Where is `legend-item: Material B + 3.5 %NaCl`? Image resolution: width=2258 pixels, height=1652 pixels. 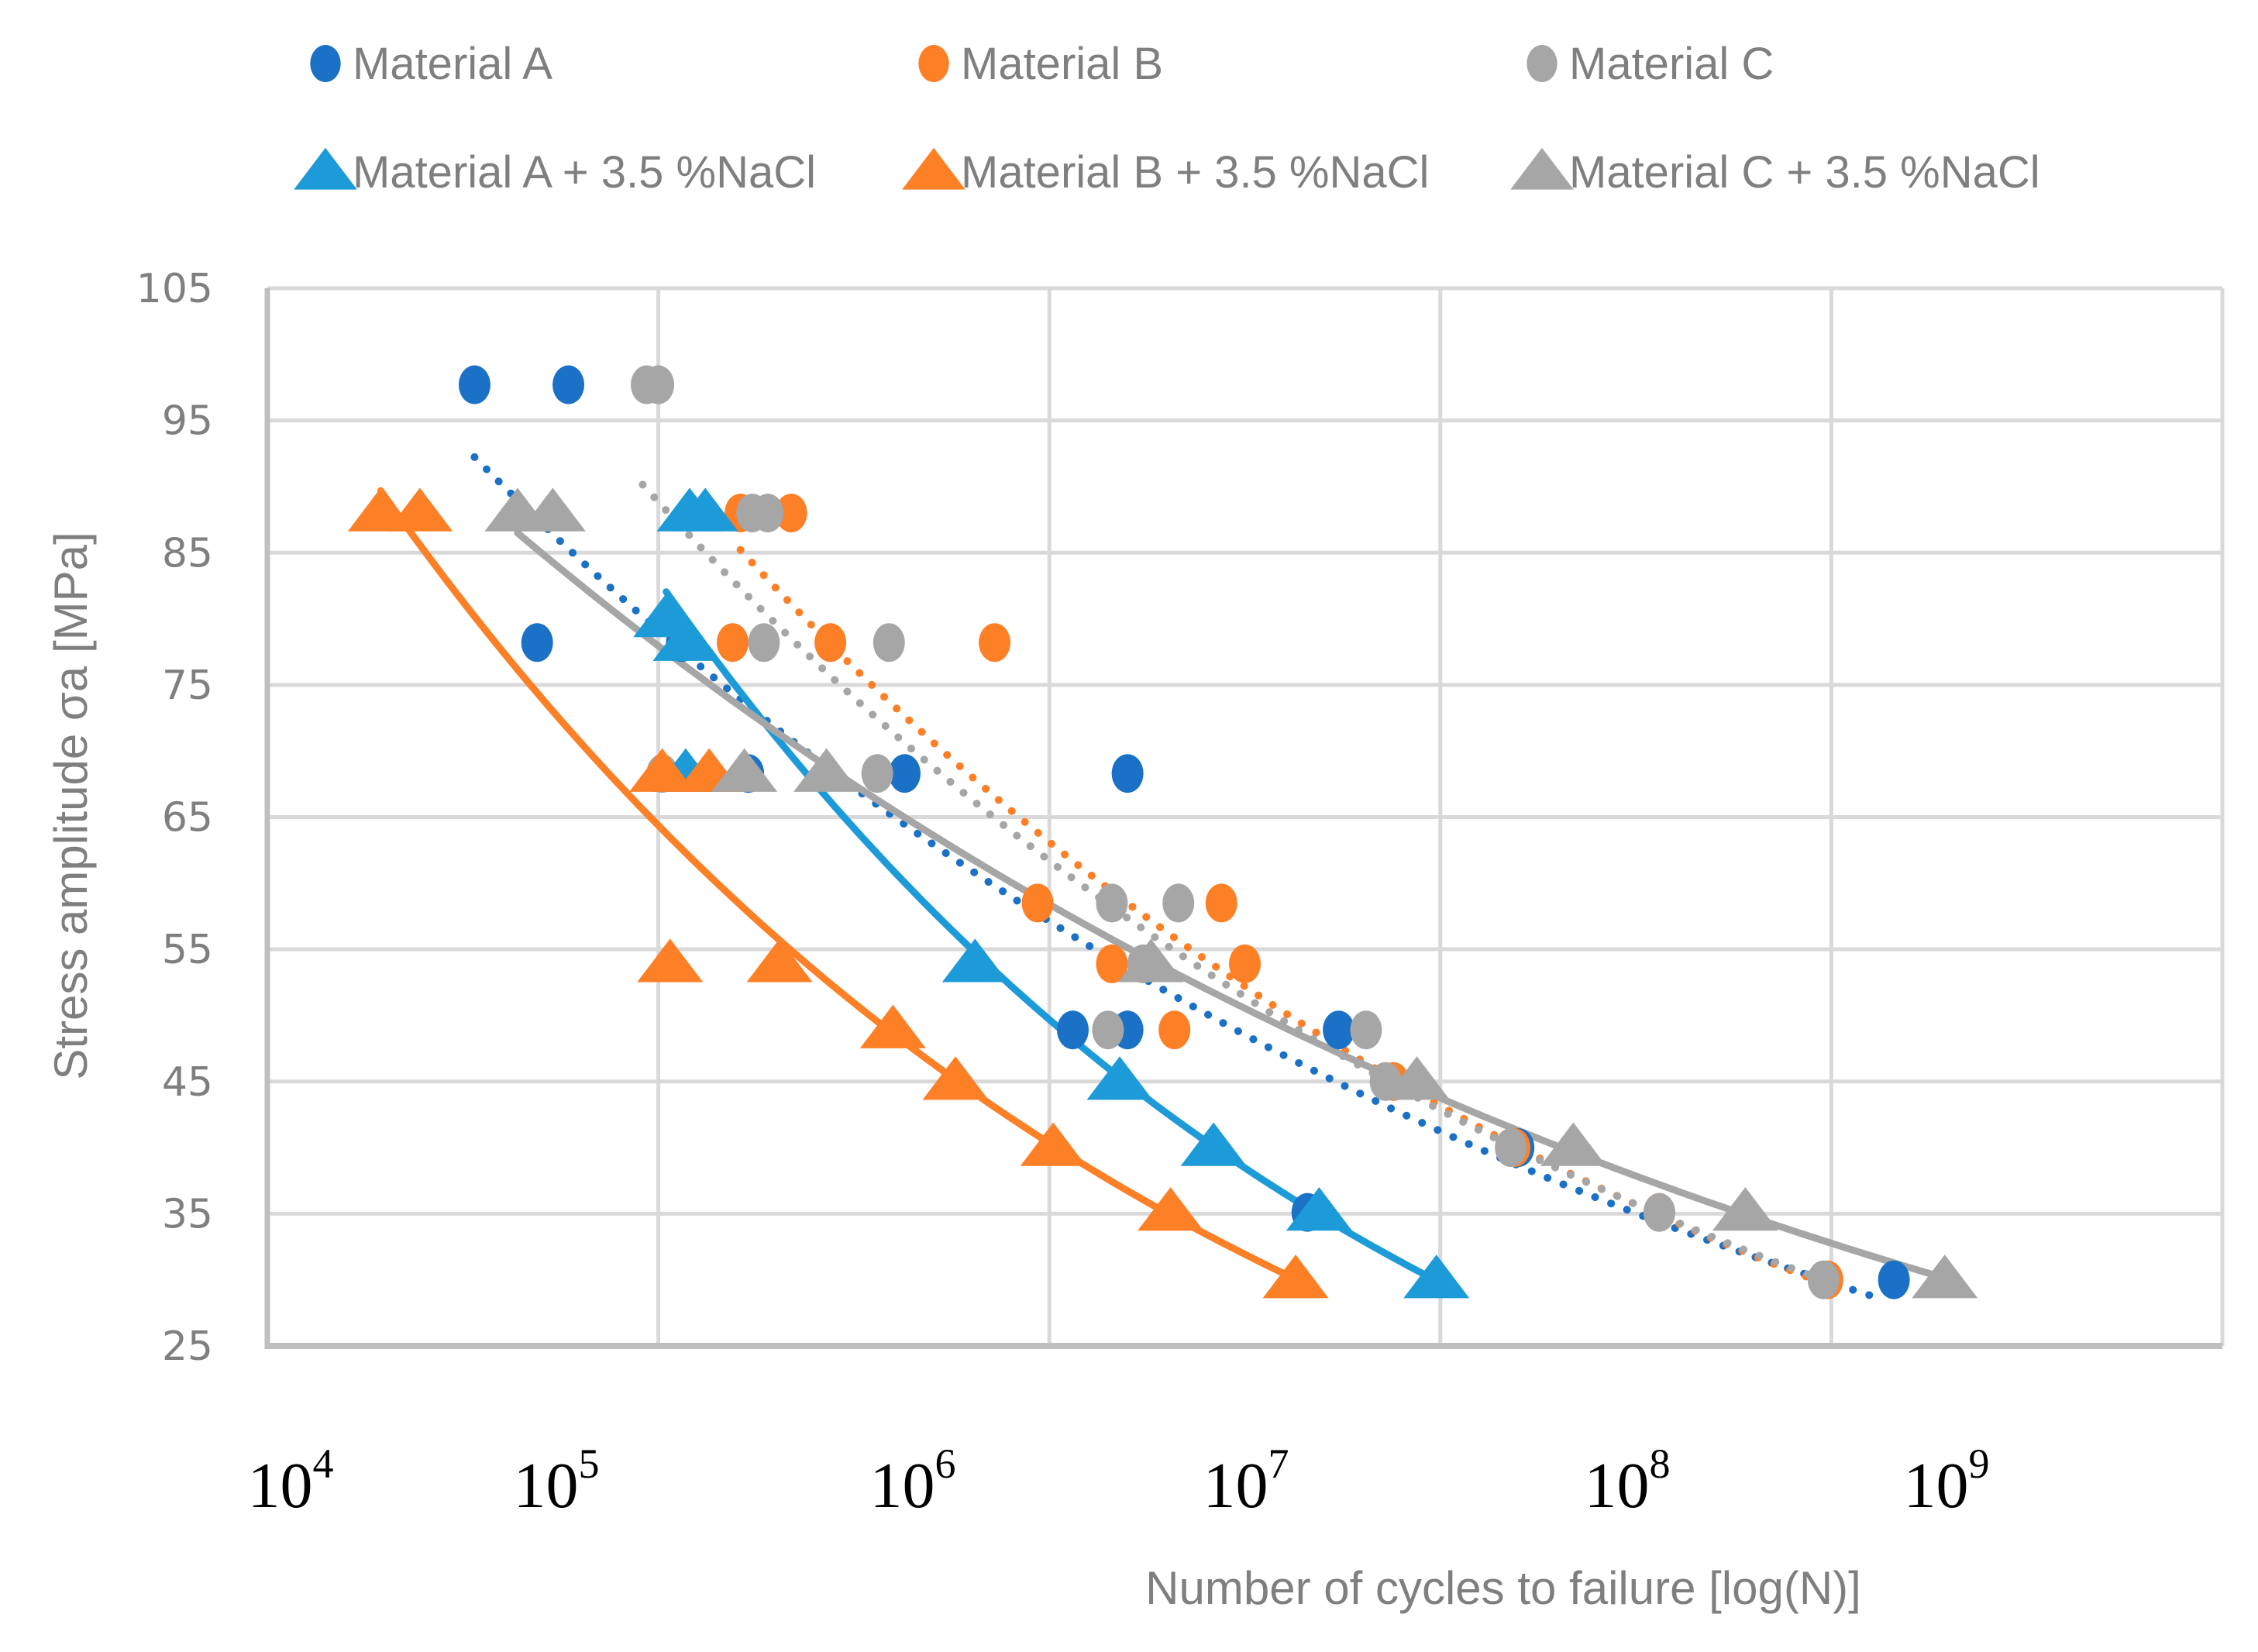
legend-item: Material B + 3.5 %NaCl is located at coordinates (1166, 172).